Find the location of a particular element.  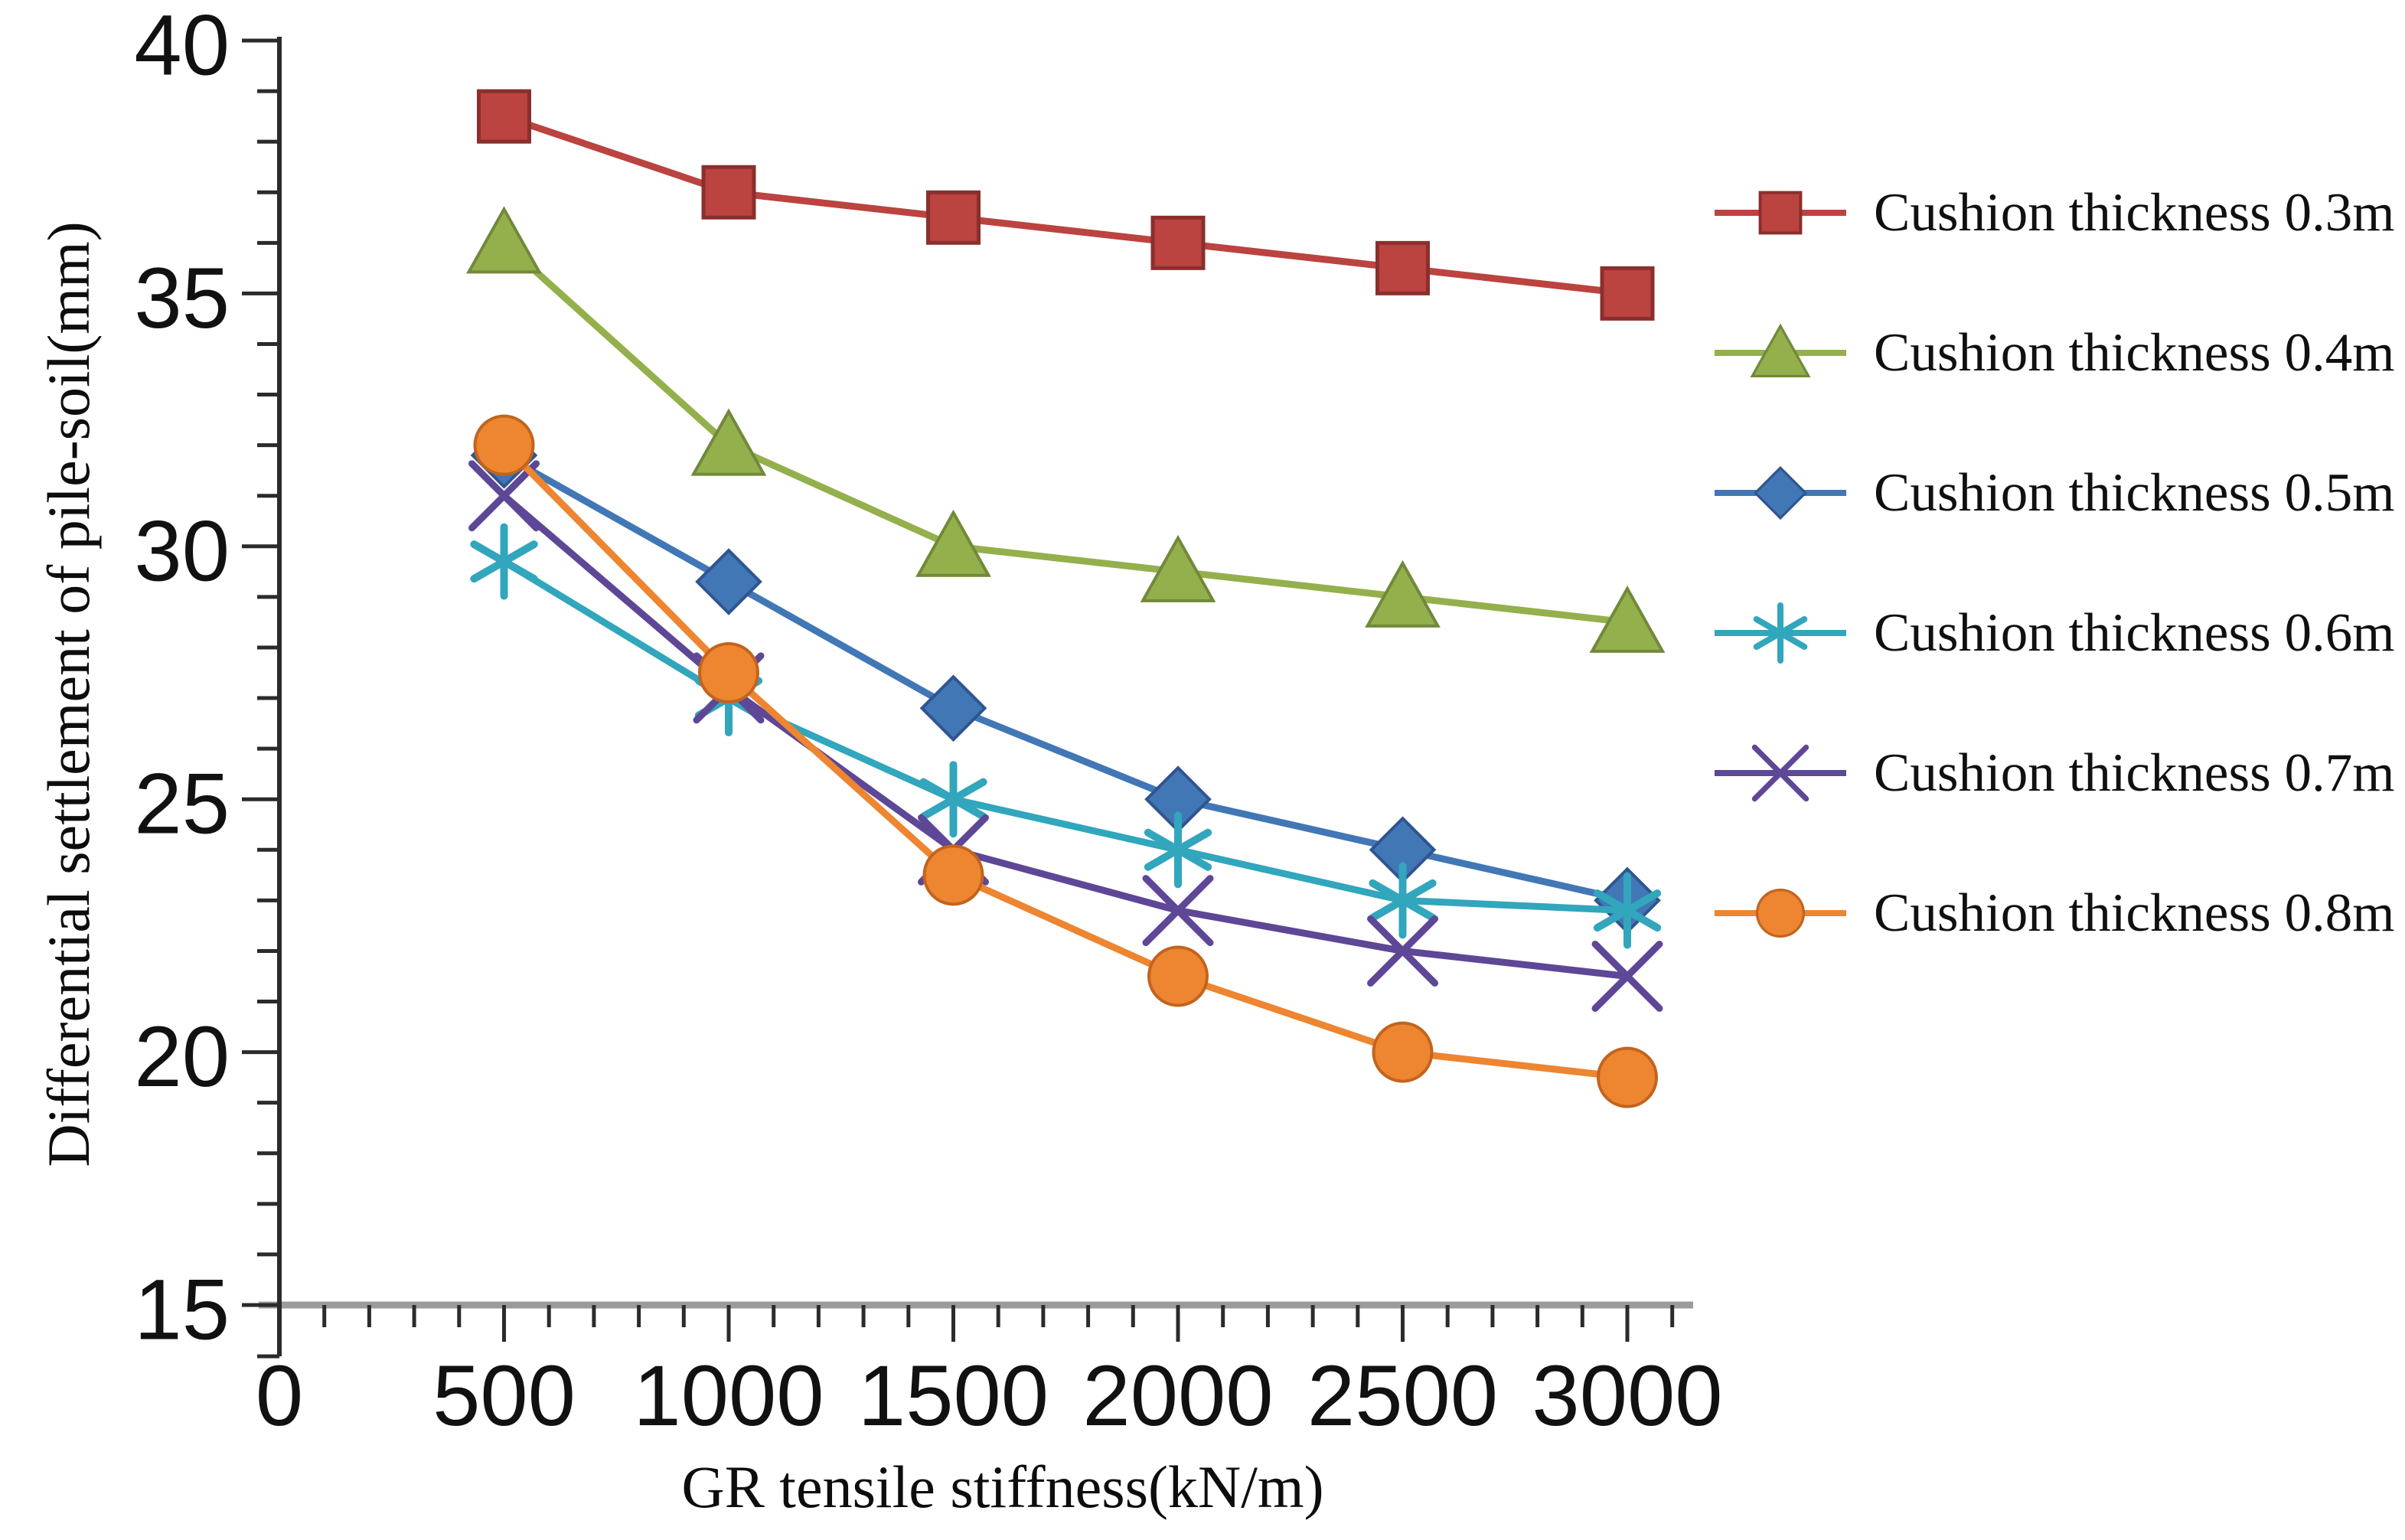

x-tick-label: 2500 is located at coordinates (1402, 1396).